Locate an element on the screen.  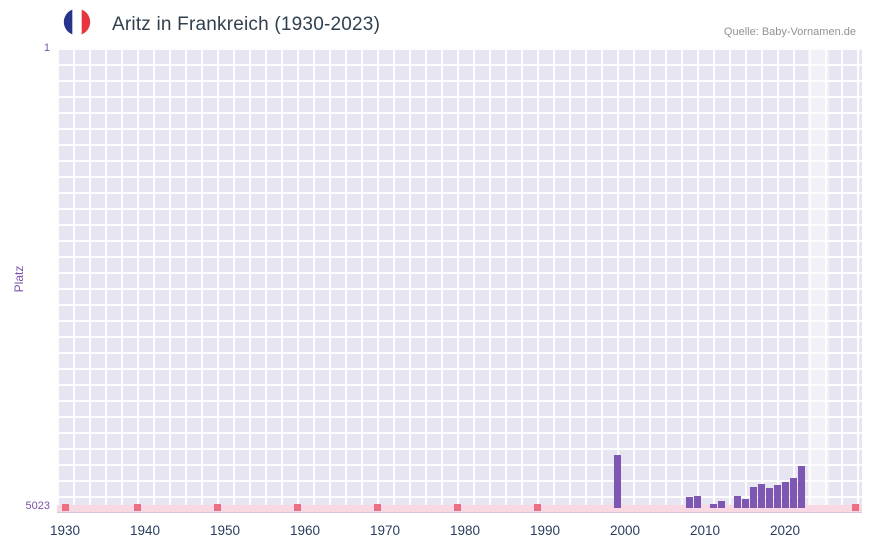
rank-bar-2018 is located at coordinates (769, 498).